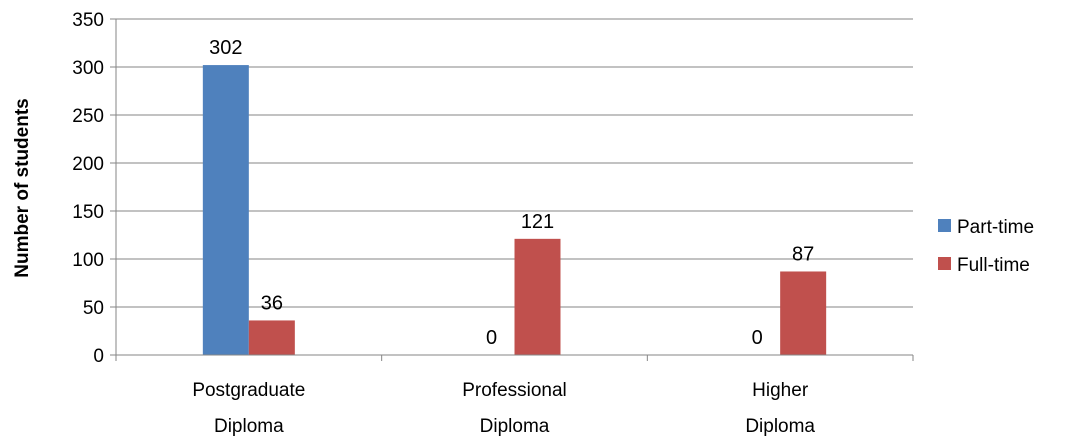 Image resolution: width=1092 pixels, height=446 pixels. I want to click on legend-label: Part-time, so click(995, 227).